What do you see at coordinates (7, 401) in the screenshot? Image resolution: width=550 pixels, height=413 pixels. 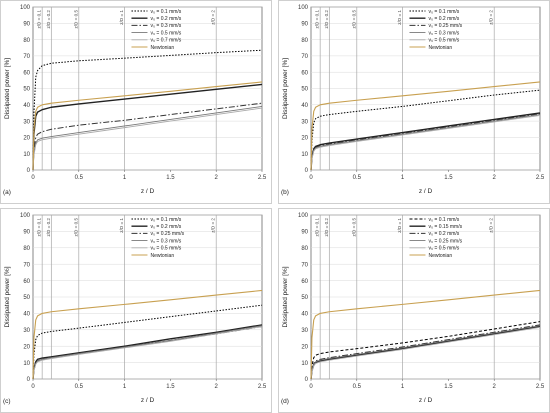 I see `panel-label: (c)` at bounding box center [7, 401].